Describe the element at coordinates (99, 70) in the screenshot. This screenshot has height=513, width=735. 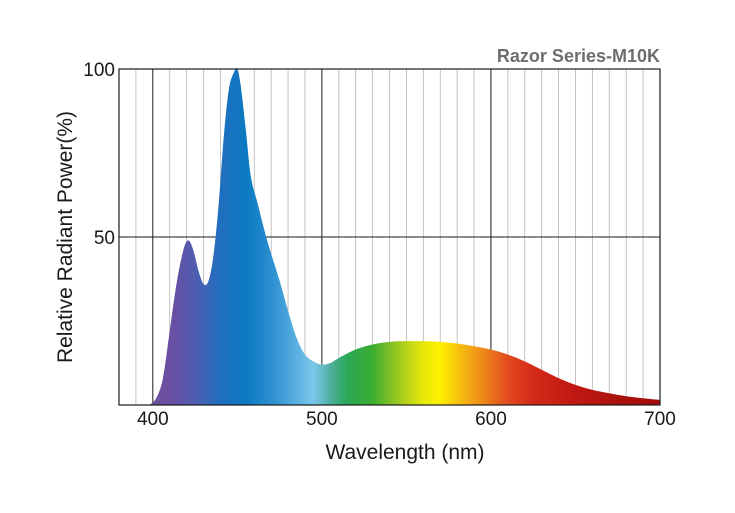
I see `y-tick-label: 100` at that location.